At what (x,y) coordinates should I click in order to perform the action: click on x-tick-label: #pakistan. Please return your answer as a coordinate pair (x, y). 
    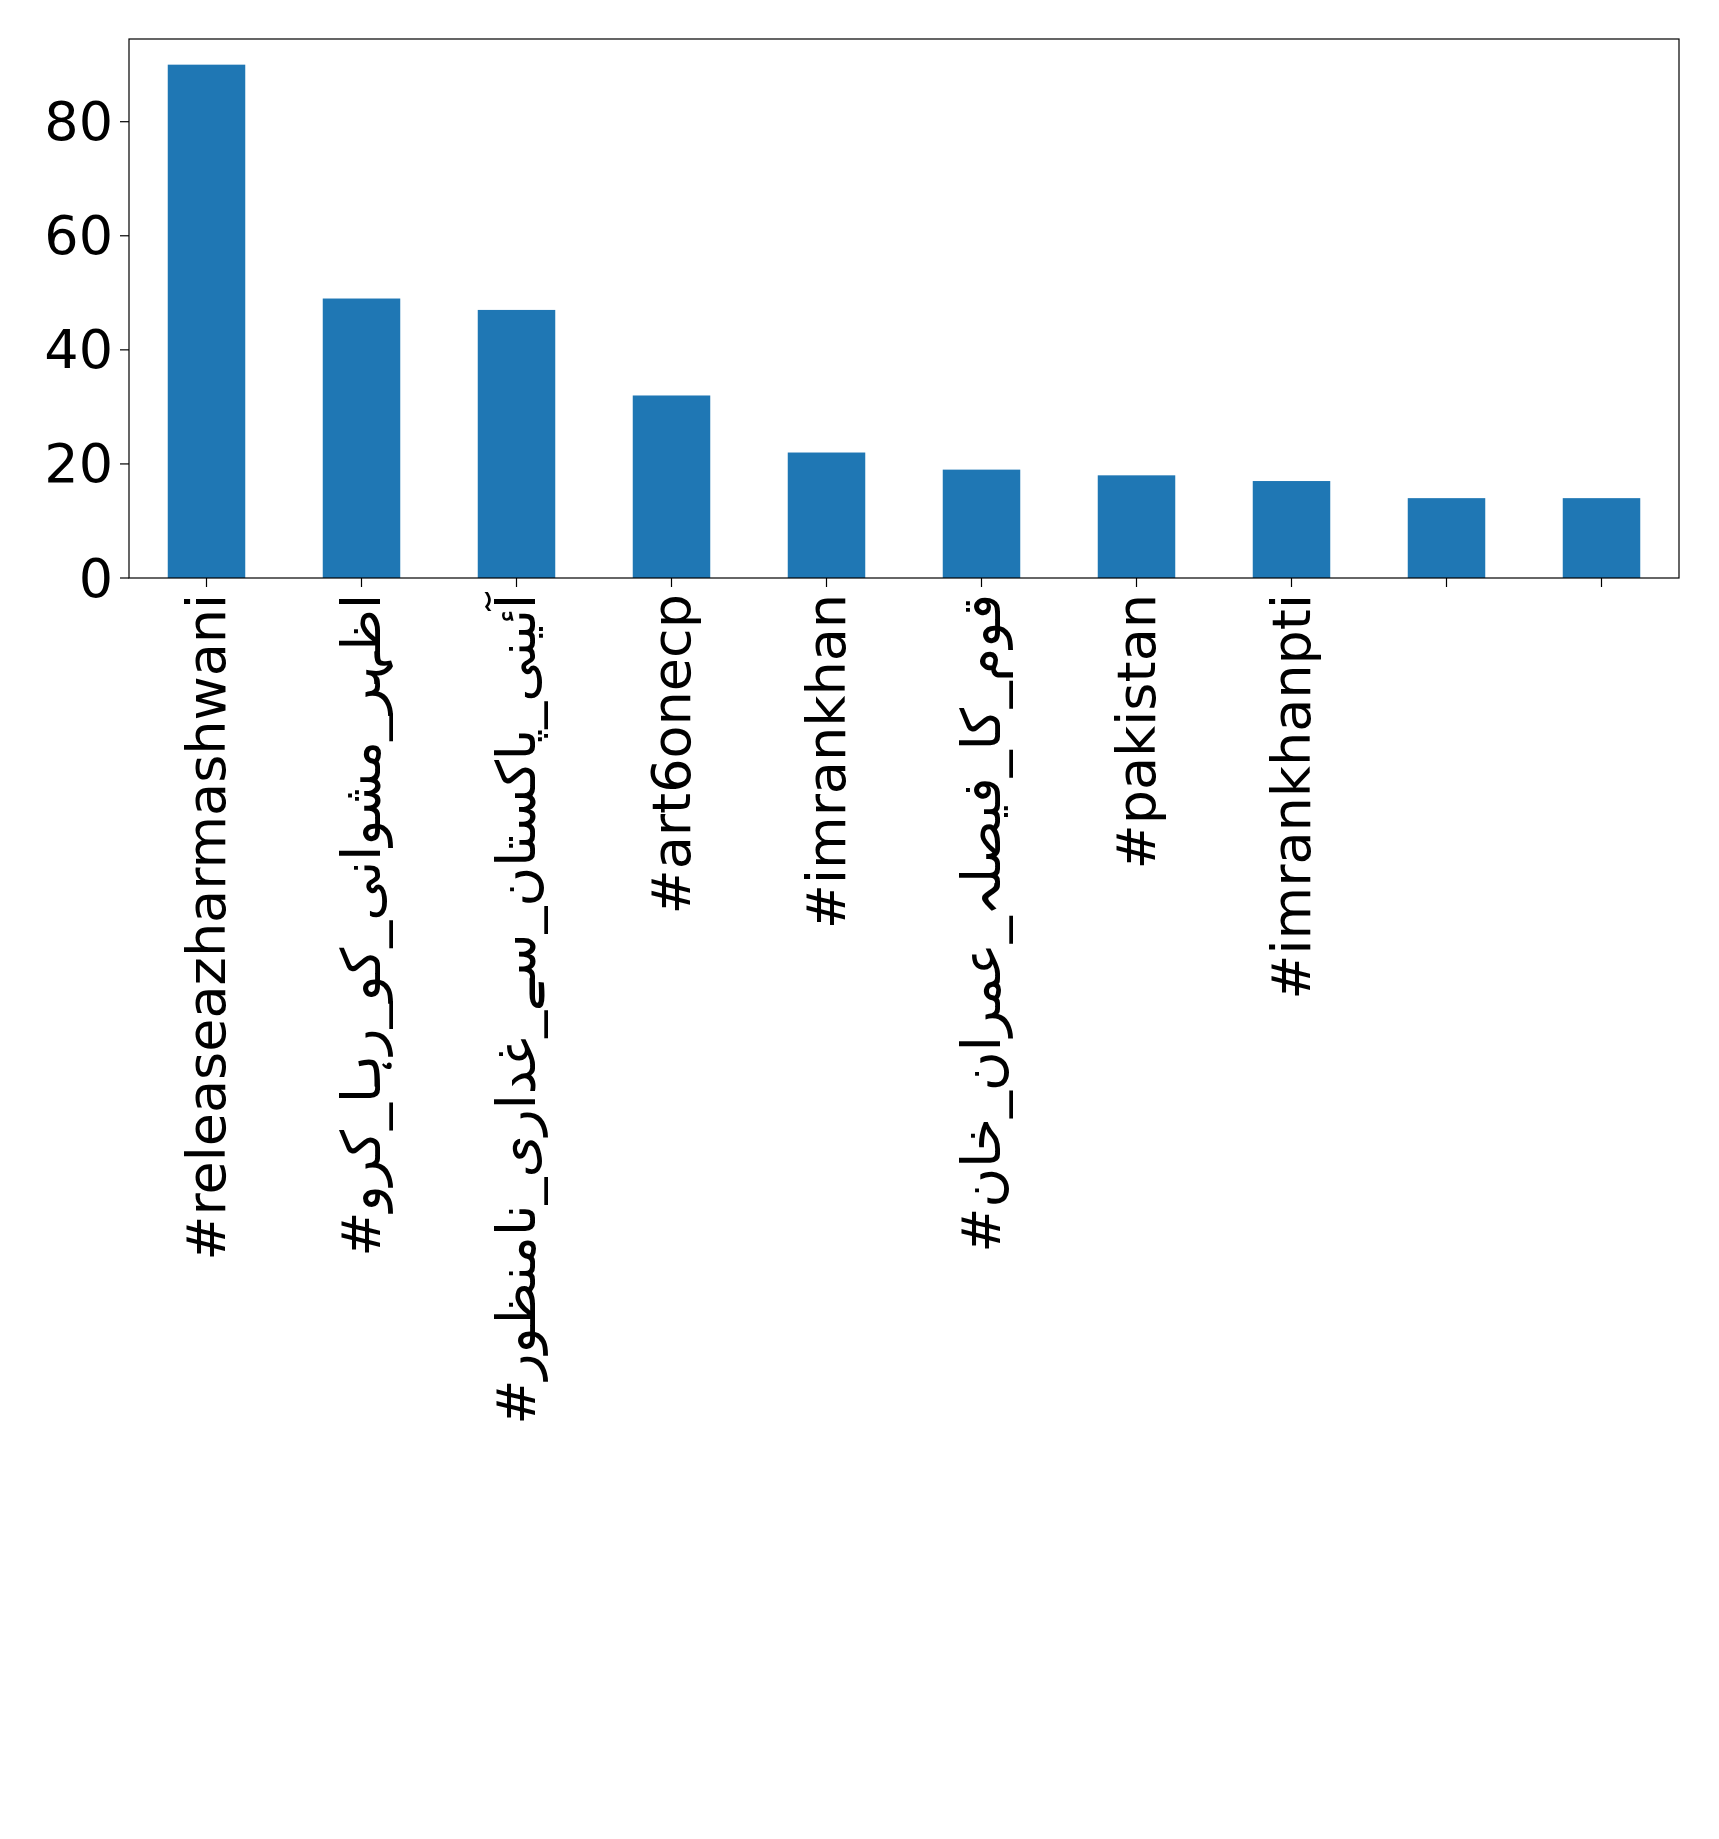
    Looking at the image, I should click on (1136, 732).